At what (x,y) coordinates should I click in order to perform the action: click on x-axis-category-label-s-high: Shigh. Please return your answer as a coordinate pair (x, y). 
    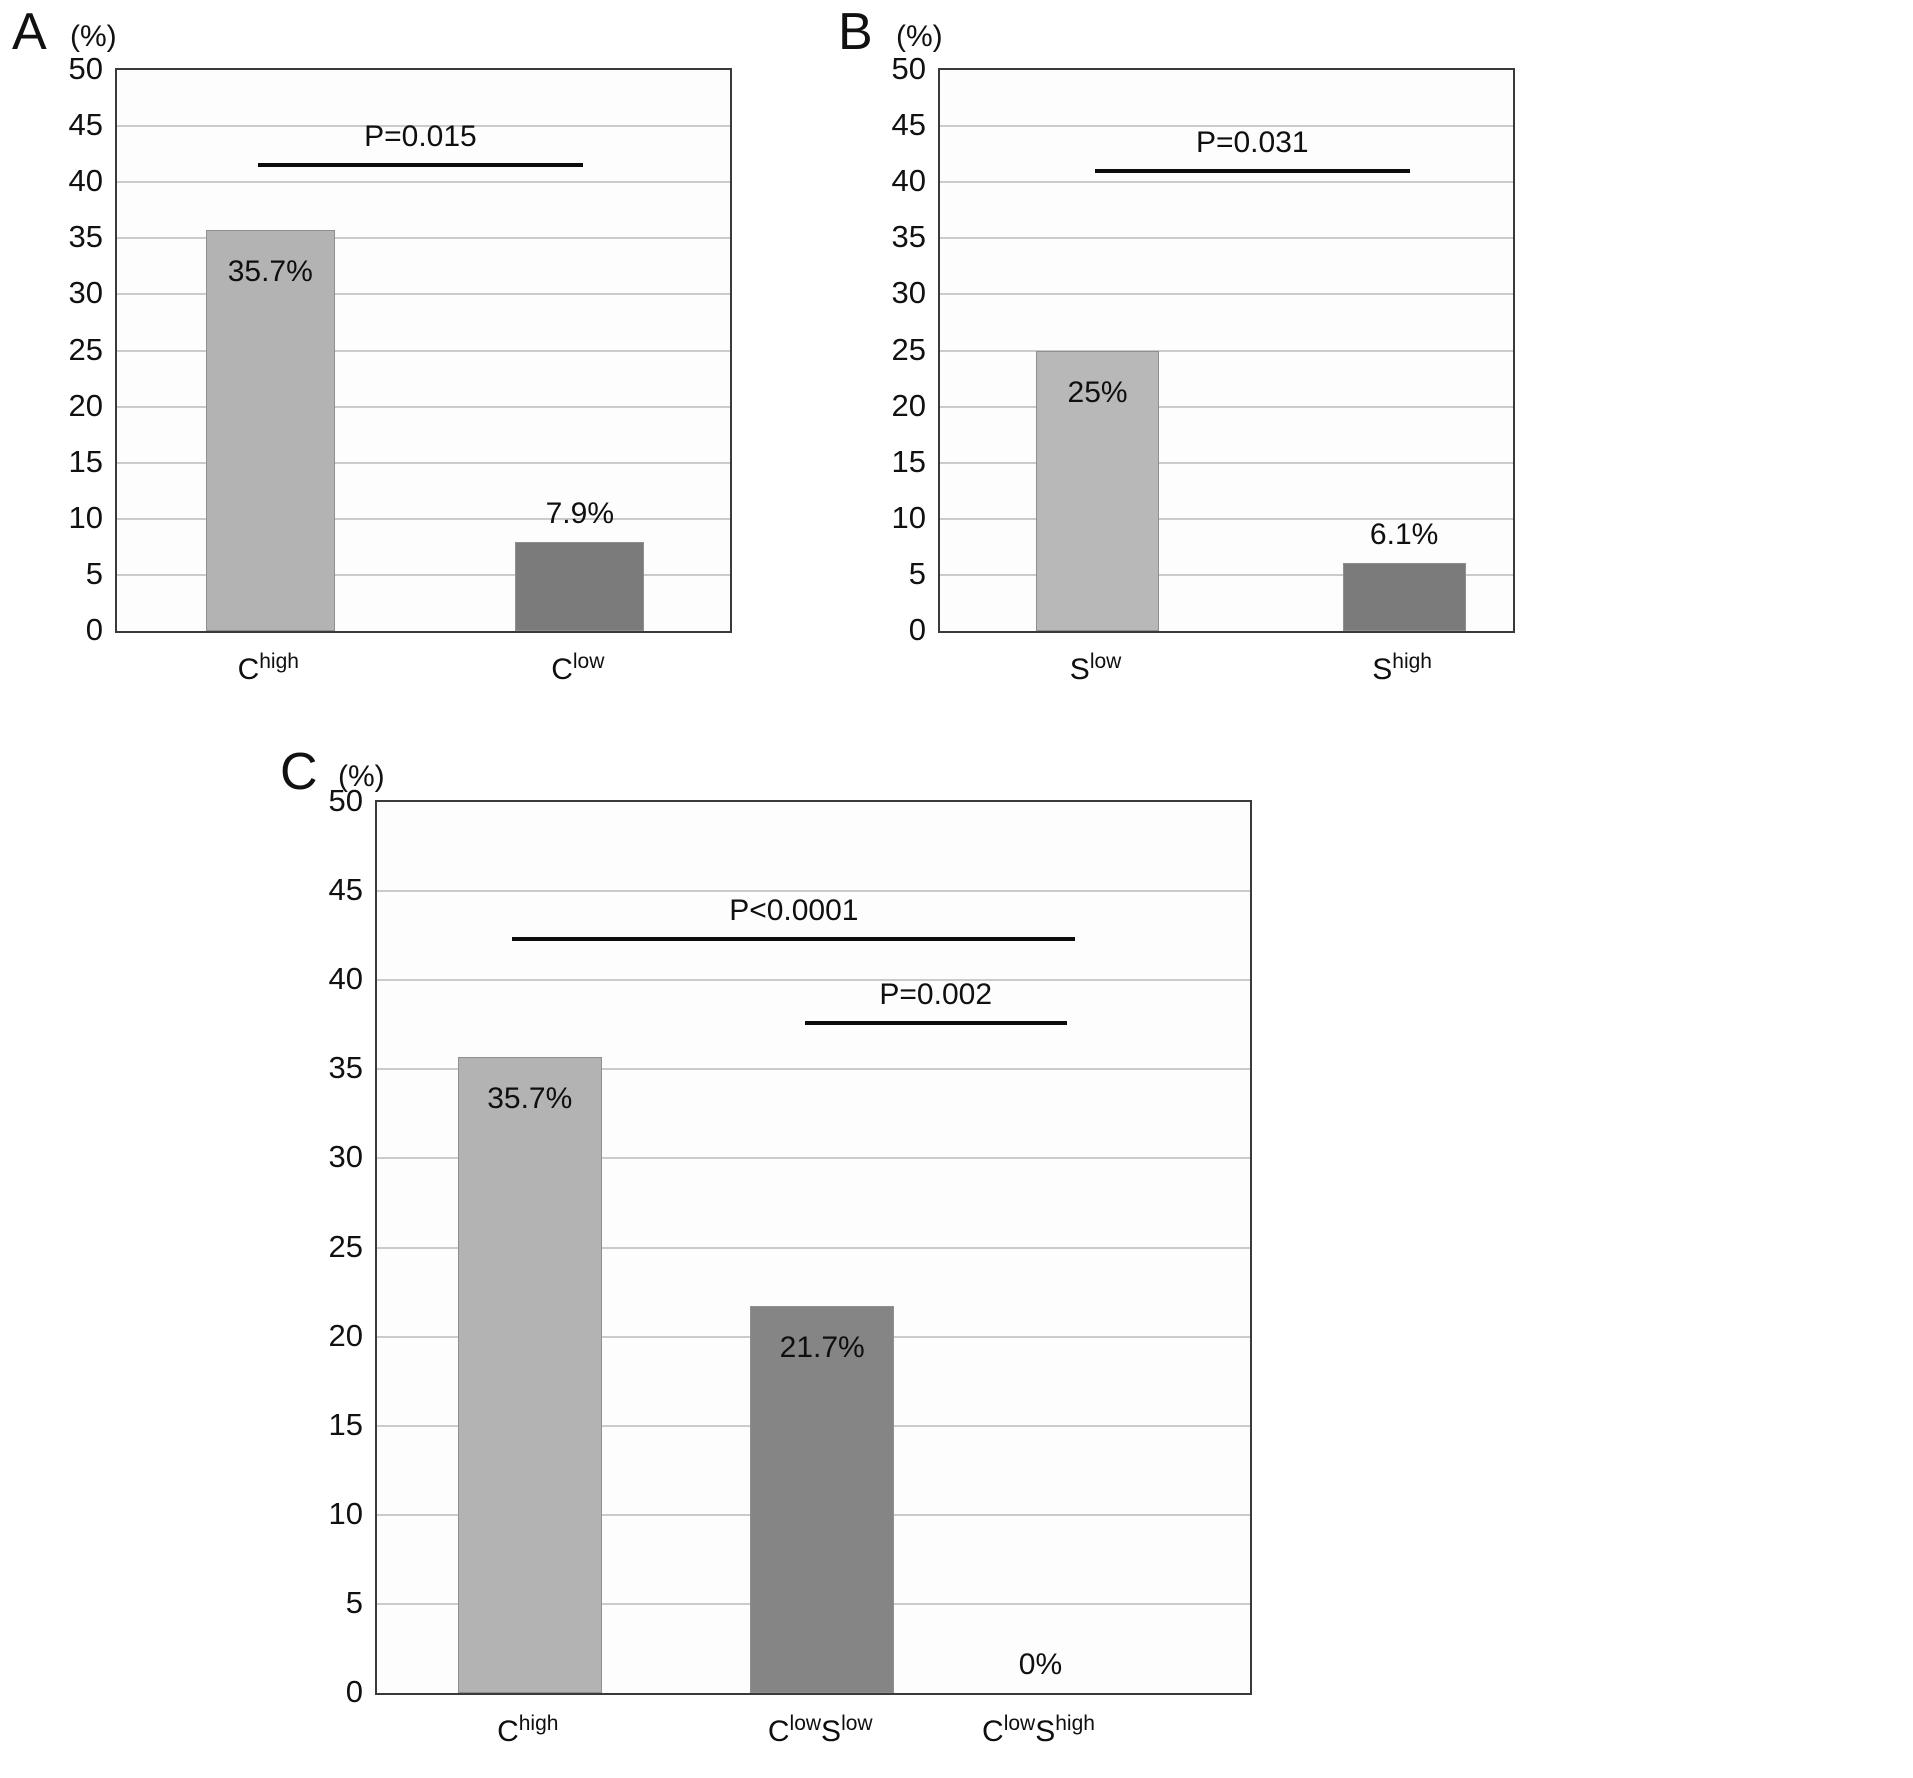
    Looking at the image, I should click on (1402, 668).